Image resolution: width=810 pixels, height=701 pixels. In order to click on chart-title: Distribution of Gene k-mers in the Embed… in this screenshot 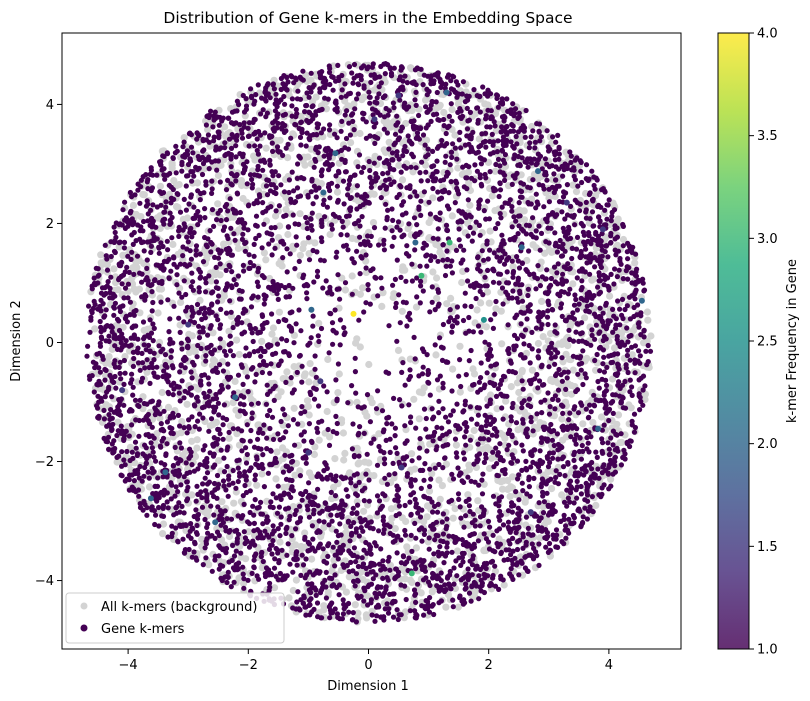, I will do `click(367, 18)`.